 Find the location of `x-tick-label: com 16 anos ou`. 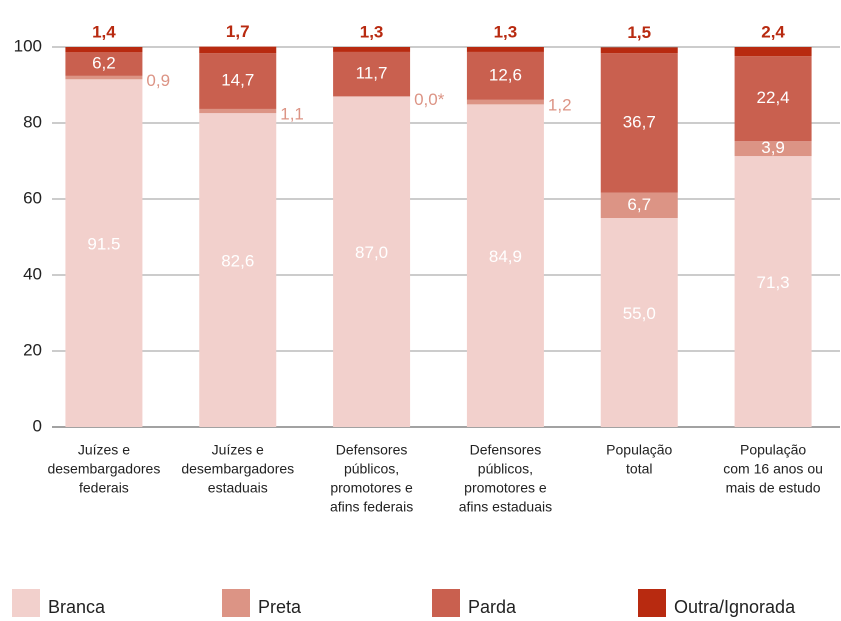

x-tick-label: com 16 anos ou is located at coordinates (773, 469).